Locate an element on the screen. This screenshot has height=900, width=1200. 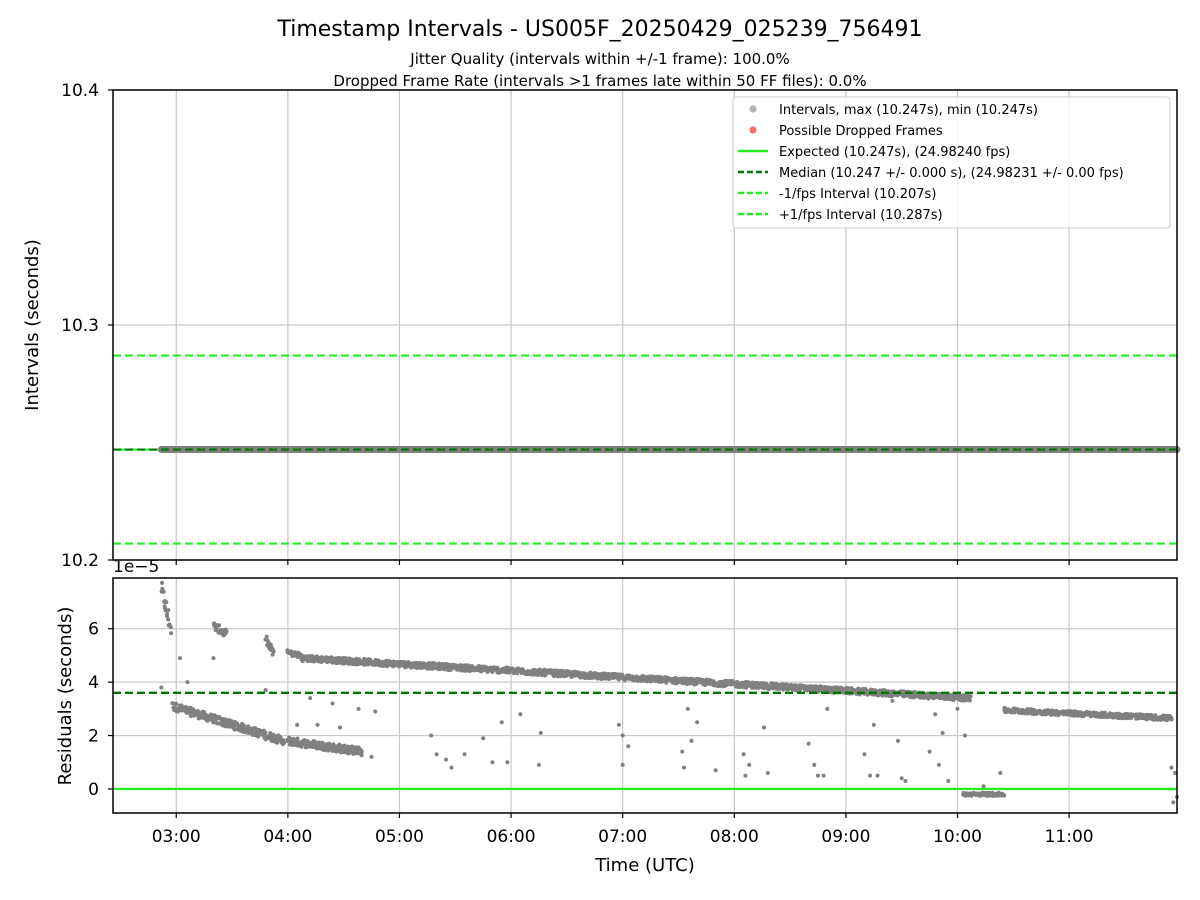
top-y-axis-label: Intervals (seconds) is located at coordinates (32, 325).